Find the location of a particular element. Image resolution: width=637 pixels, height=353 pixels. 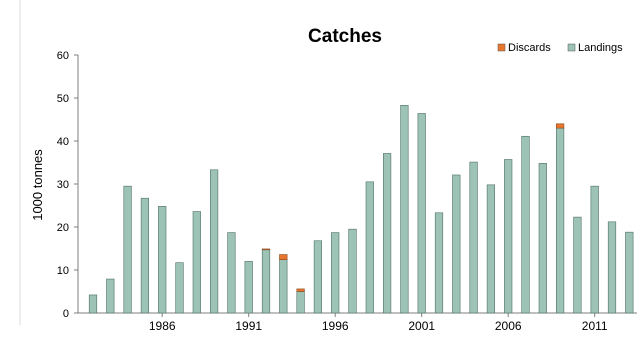

legend-landings-swatch is located at coordinates (571, 47).